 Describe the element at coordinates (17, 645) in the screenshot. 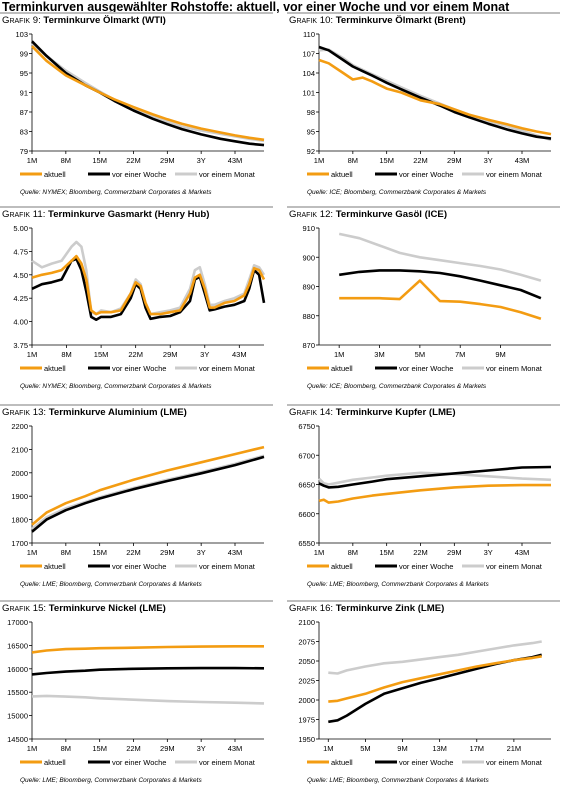

I see `y-tick-label: 16500` at that location.